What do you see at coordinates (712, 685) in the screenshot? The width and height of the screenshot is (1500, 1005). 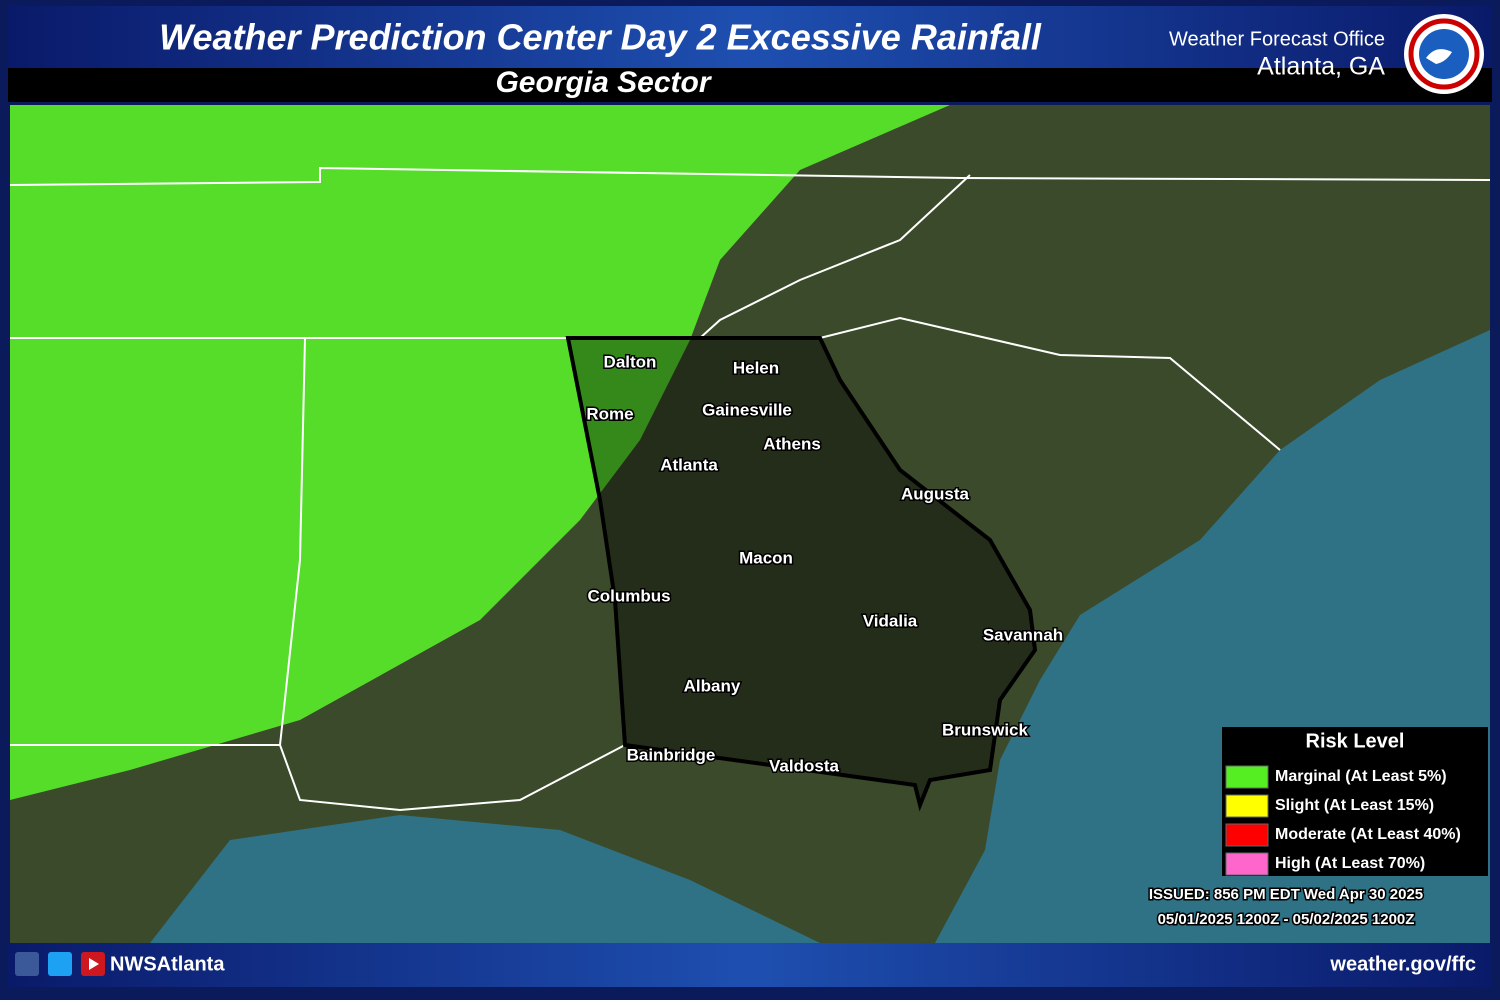 I see `city-label: Albany` at bounding box center [712, 685].